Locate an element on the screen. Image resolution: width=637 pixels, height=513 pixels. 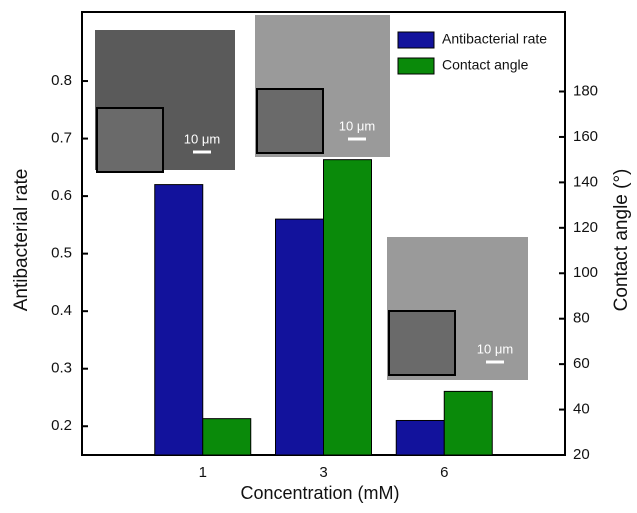
y-tick-label: 0.6 is located at coordinates (61, 195).